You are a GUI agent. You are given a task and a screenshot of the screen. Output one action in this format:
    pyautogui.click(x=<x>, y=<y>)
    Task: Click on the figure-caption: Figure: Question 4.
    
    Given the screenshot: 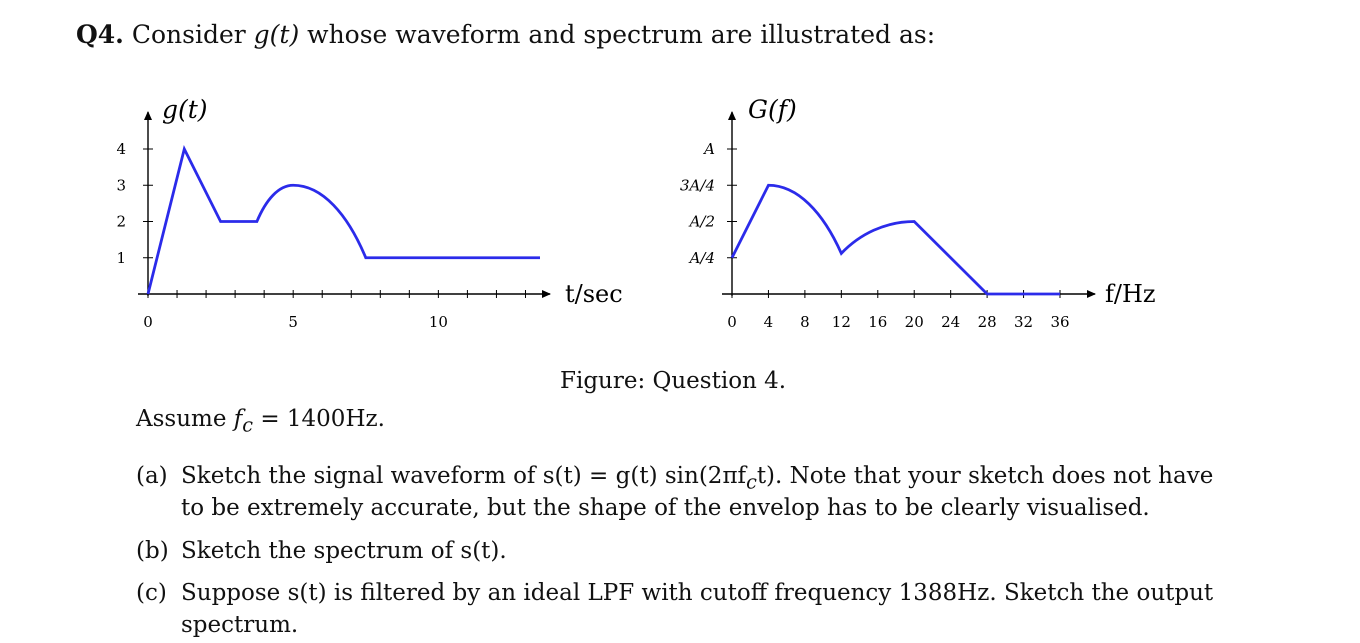 What is the action you would take?
    pyautogui.click(x=673, y=381)
    